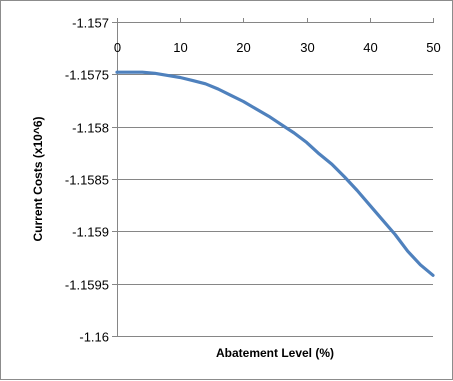 This screenshot has width=453, height=381. Describe the element at coordinates (370, 47) in the screenshot. I see `x-tick-label: 40` at that location.